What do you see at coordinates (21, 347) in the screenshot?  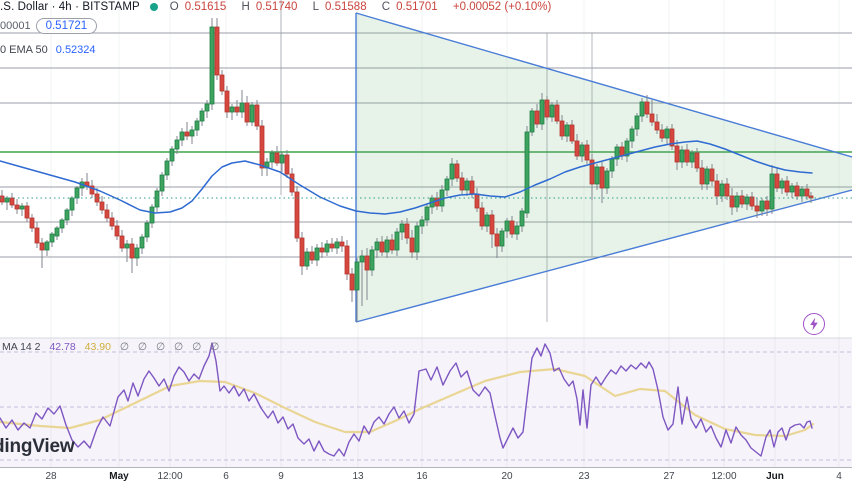 I see `rsi-label: MA 14 2` at bounding box center [21, 347].